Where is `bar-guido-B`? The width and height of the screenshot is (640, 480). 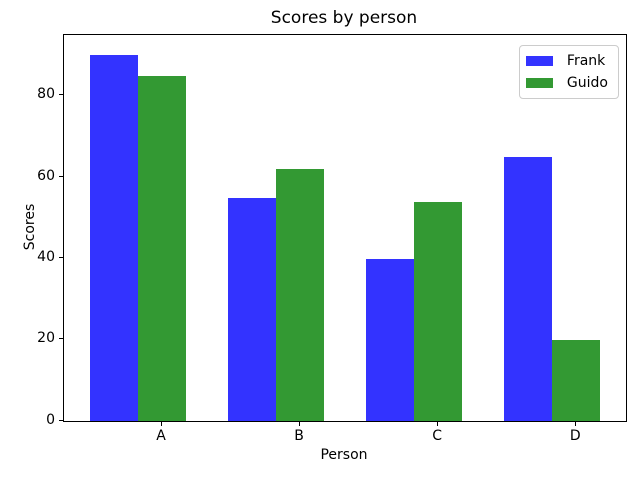 bar-guido-B is located at coordinates (300, 295).